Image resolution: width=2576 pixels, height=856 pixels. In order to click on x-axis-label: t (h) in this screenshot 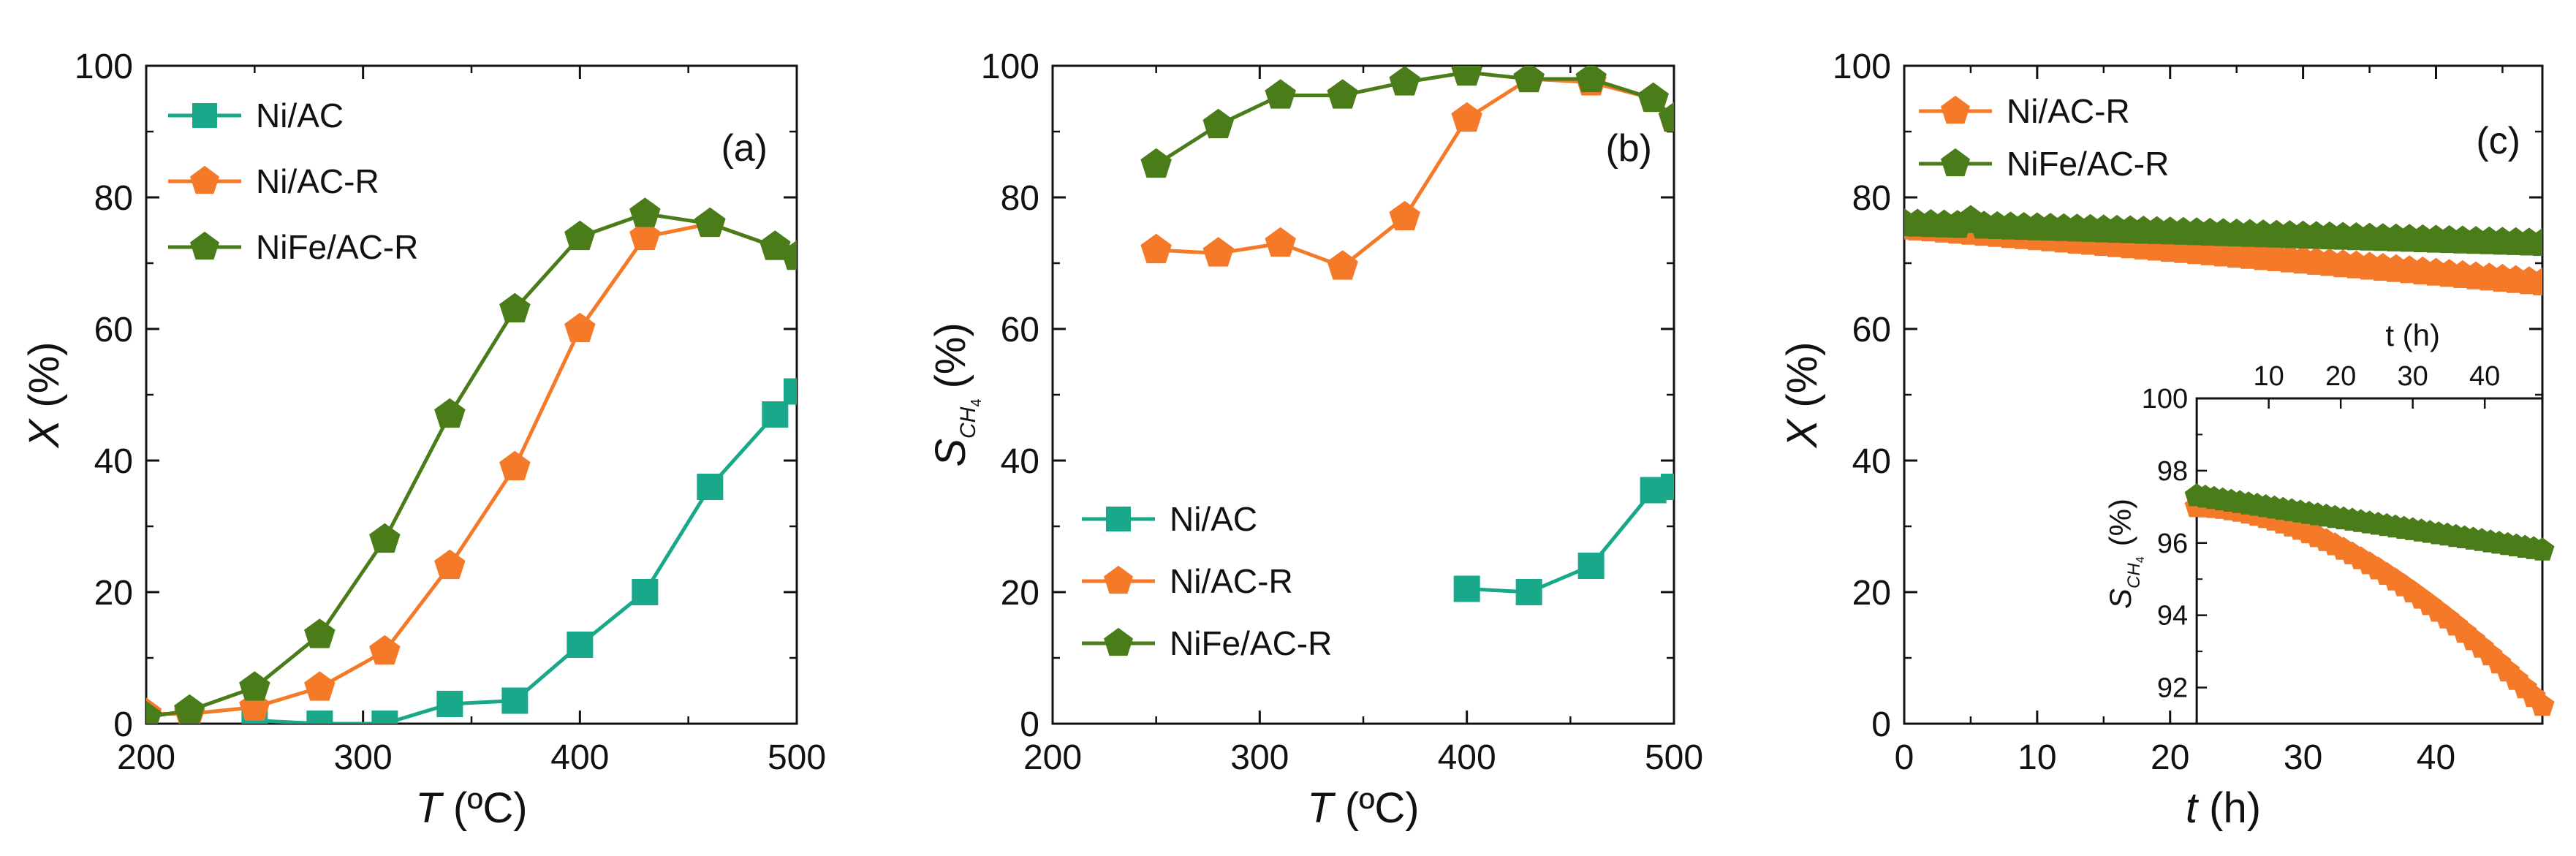, I will do `click(2223, 808)`.